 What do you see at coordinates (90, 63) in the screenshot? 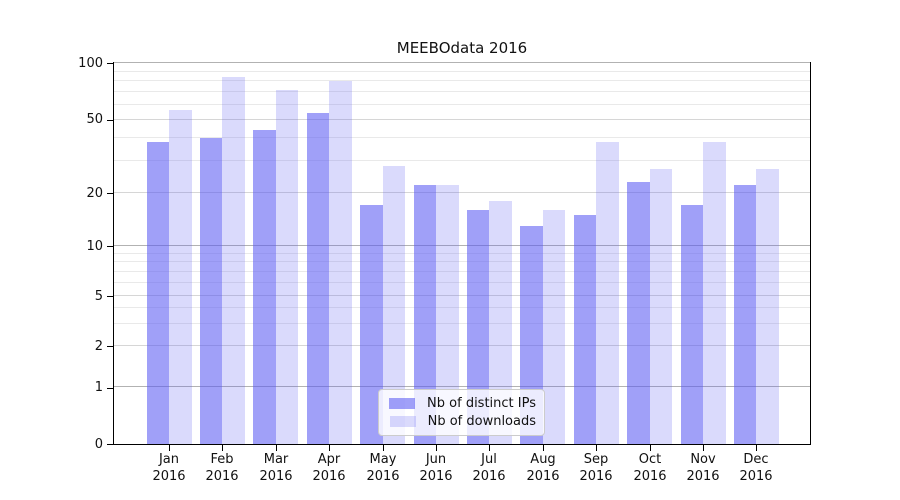
I see `y-tick-label-100: 100` at bounding box center [90, 63].